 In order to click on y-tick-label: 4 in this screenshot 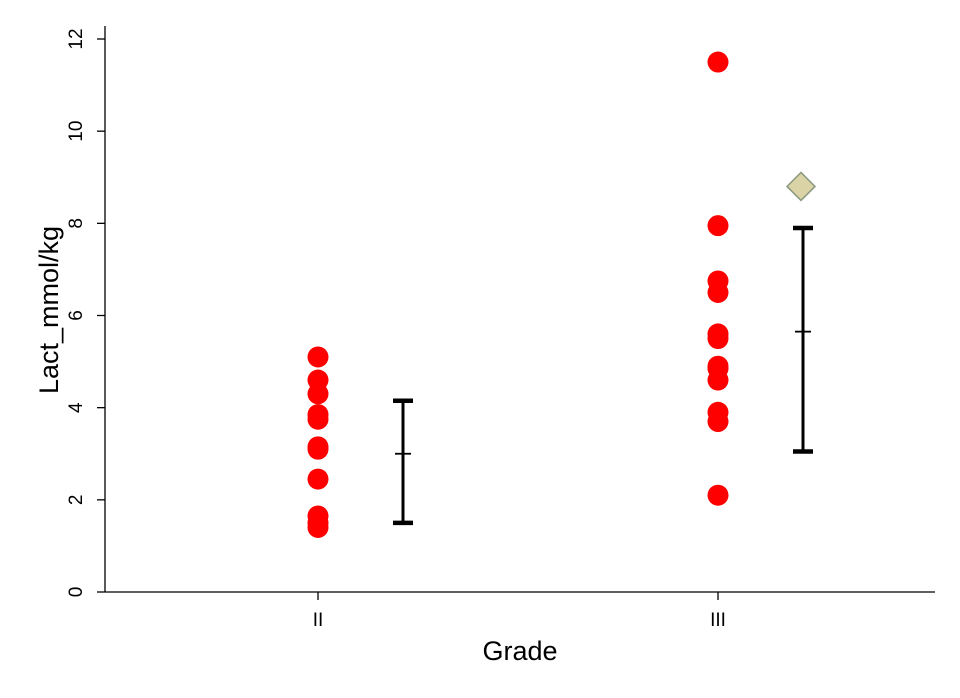, I will do `click(76, 407)`.